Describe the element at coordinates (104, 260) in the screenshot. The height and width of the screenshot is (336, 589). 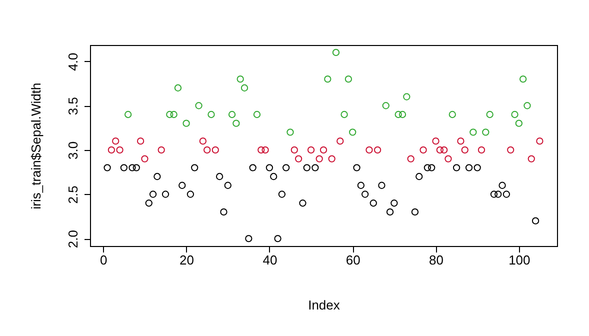
I see `x-tick-label: 0` at that location.